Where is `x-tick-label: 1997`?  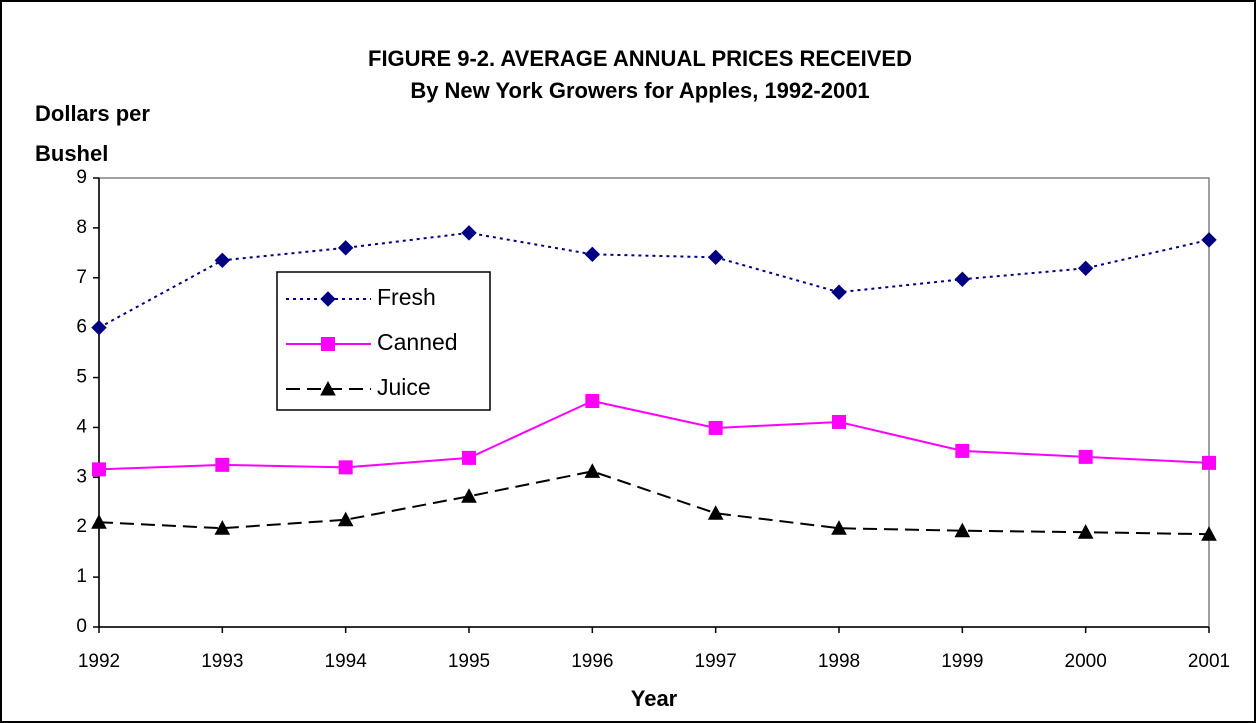 x-tick-label: 1997 is located at coordinates (716, 661).